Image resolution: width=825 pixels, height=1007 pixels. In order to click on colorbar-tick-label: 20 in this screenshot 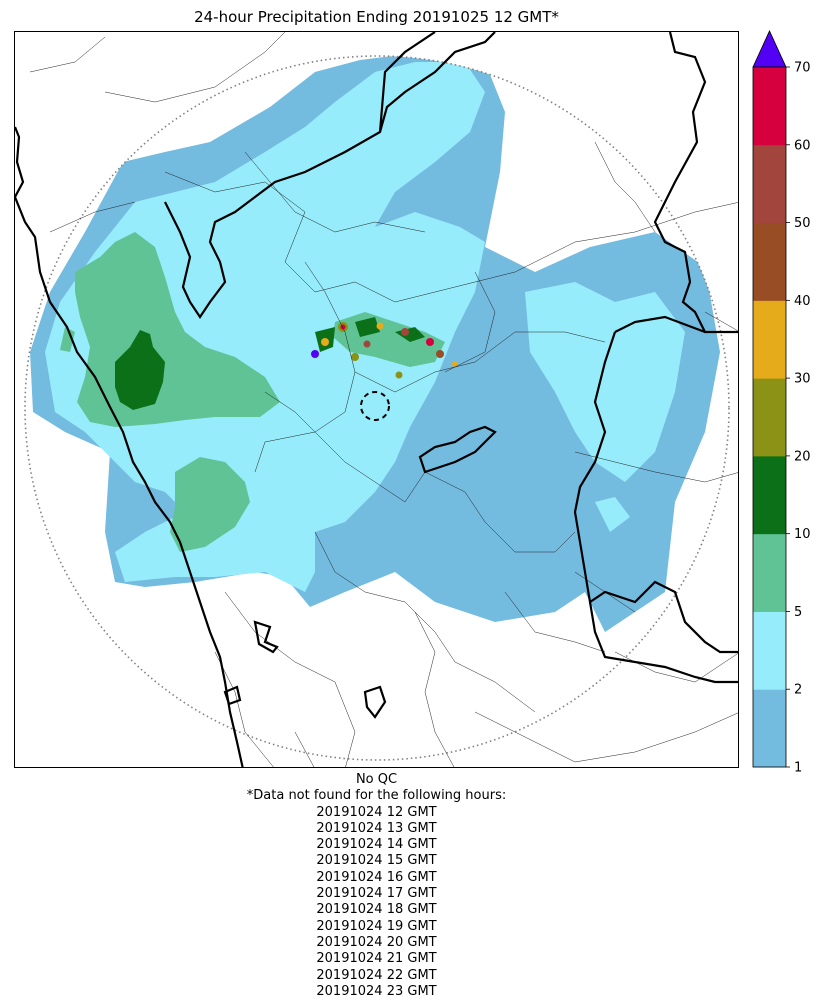, I will do `click(802, 456)`.